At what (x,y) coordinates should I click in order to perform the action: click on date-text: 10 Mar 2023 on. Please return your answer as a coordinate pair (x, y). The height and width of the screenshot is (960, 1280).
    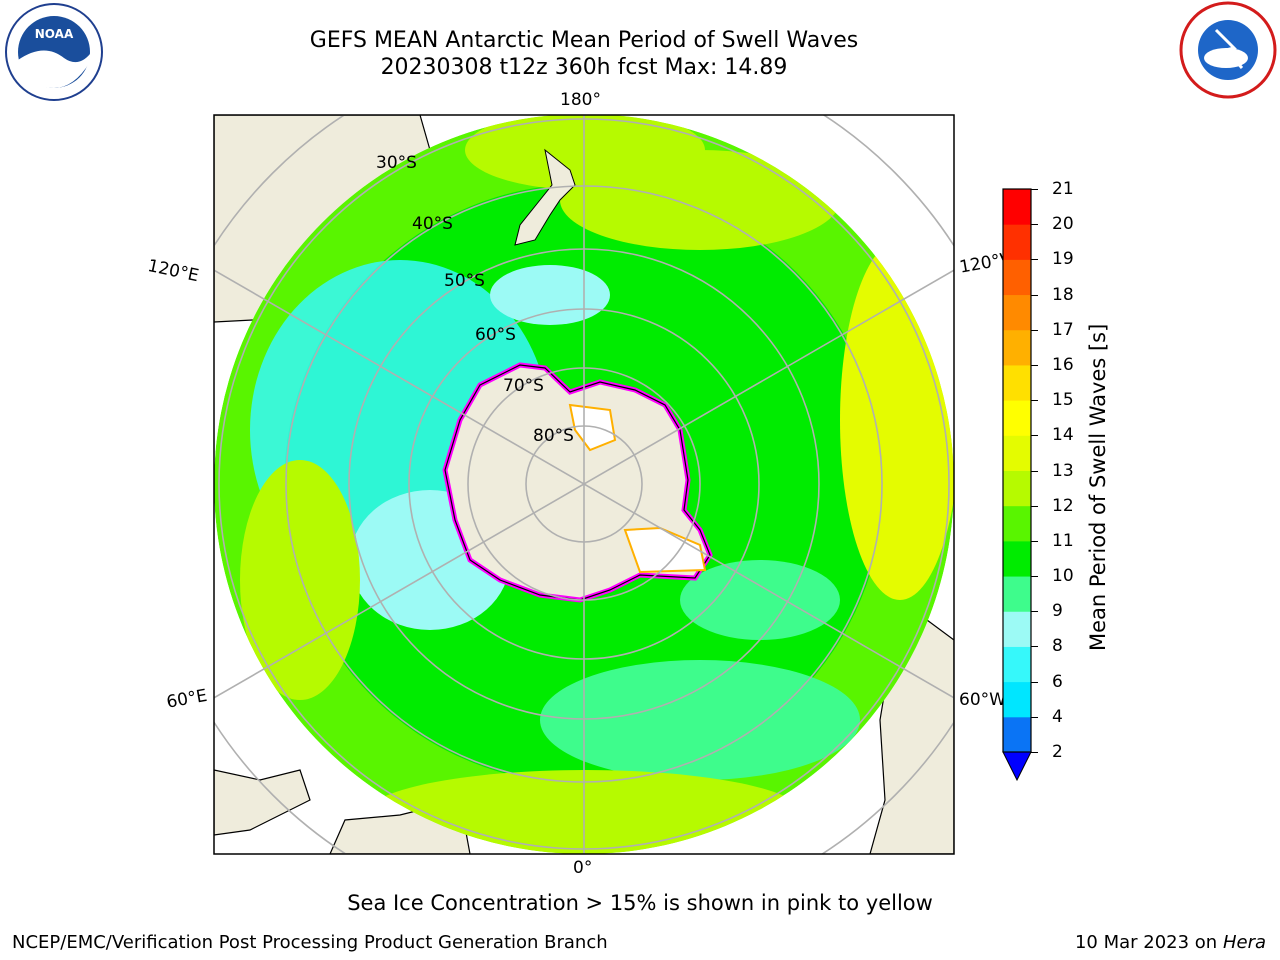
    Looking at the image, I should click on (1146, 942).